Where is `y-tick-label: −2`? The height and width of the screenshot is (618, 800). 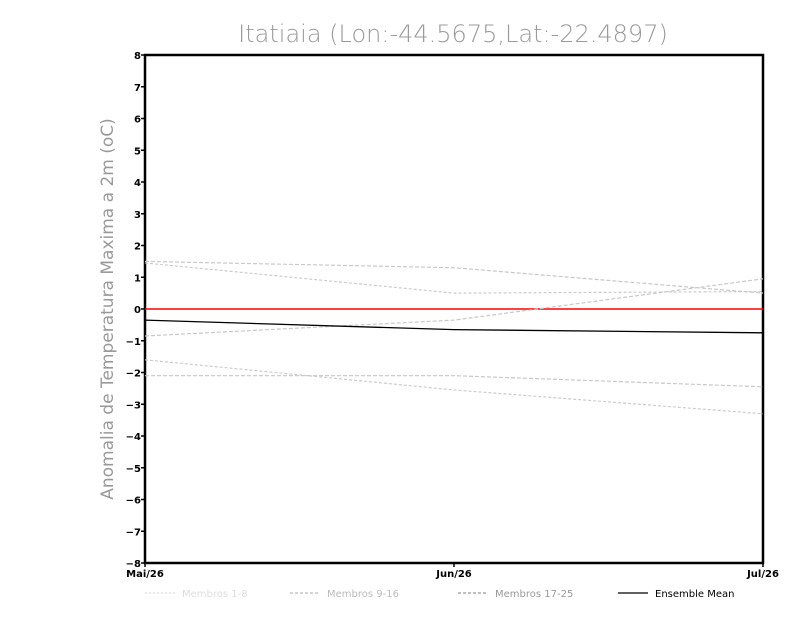
y-tick-label: −2 is located at coordinates (133, 374).